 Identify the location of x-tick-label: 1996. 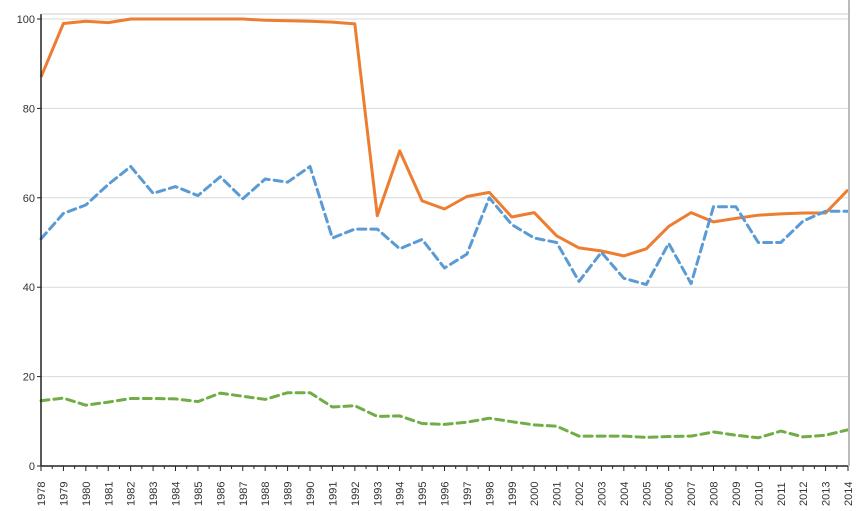
(446, 494).